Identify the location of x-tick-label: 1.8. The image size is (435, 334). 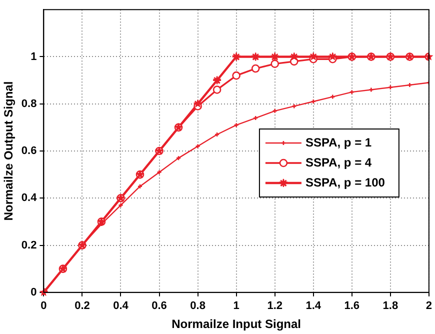
(390, 306).